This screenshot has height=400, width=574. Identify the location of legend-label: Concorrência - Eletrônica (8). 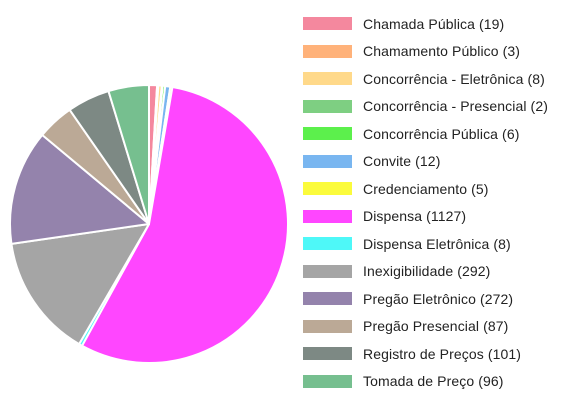
(454, 78).